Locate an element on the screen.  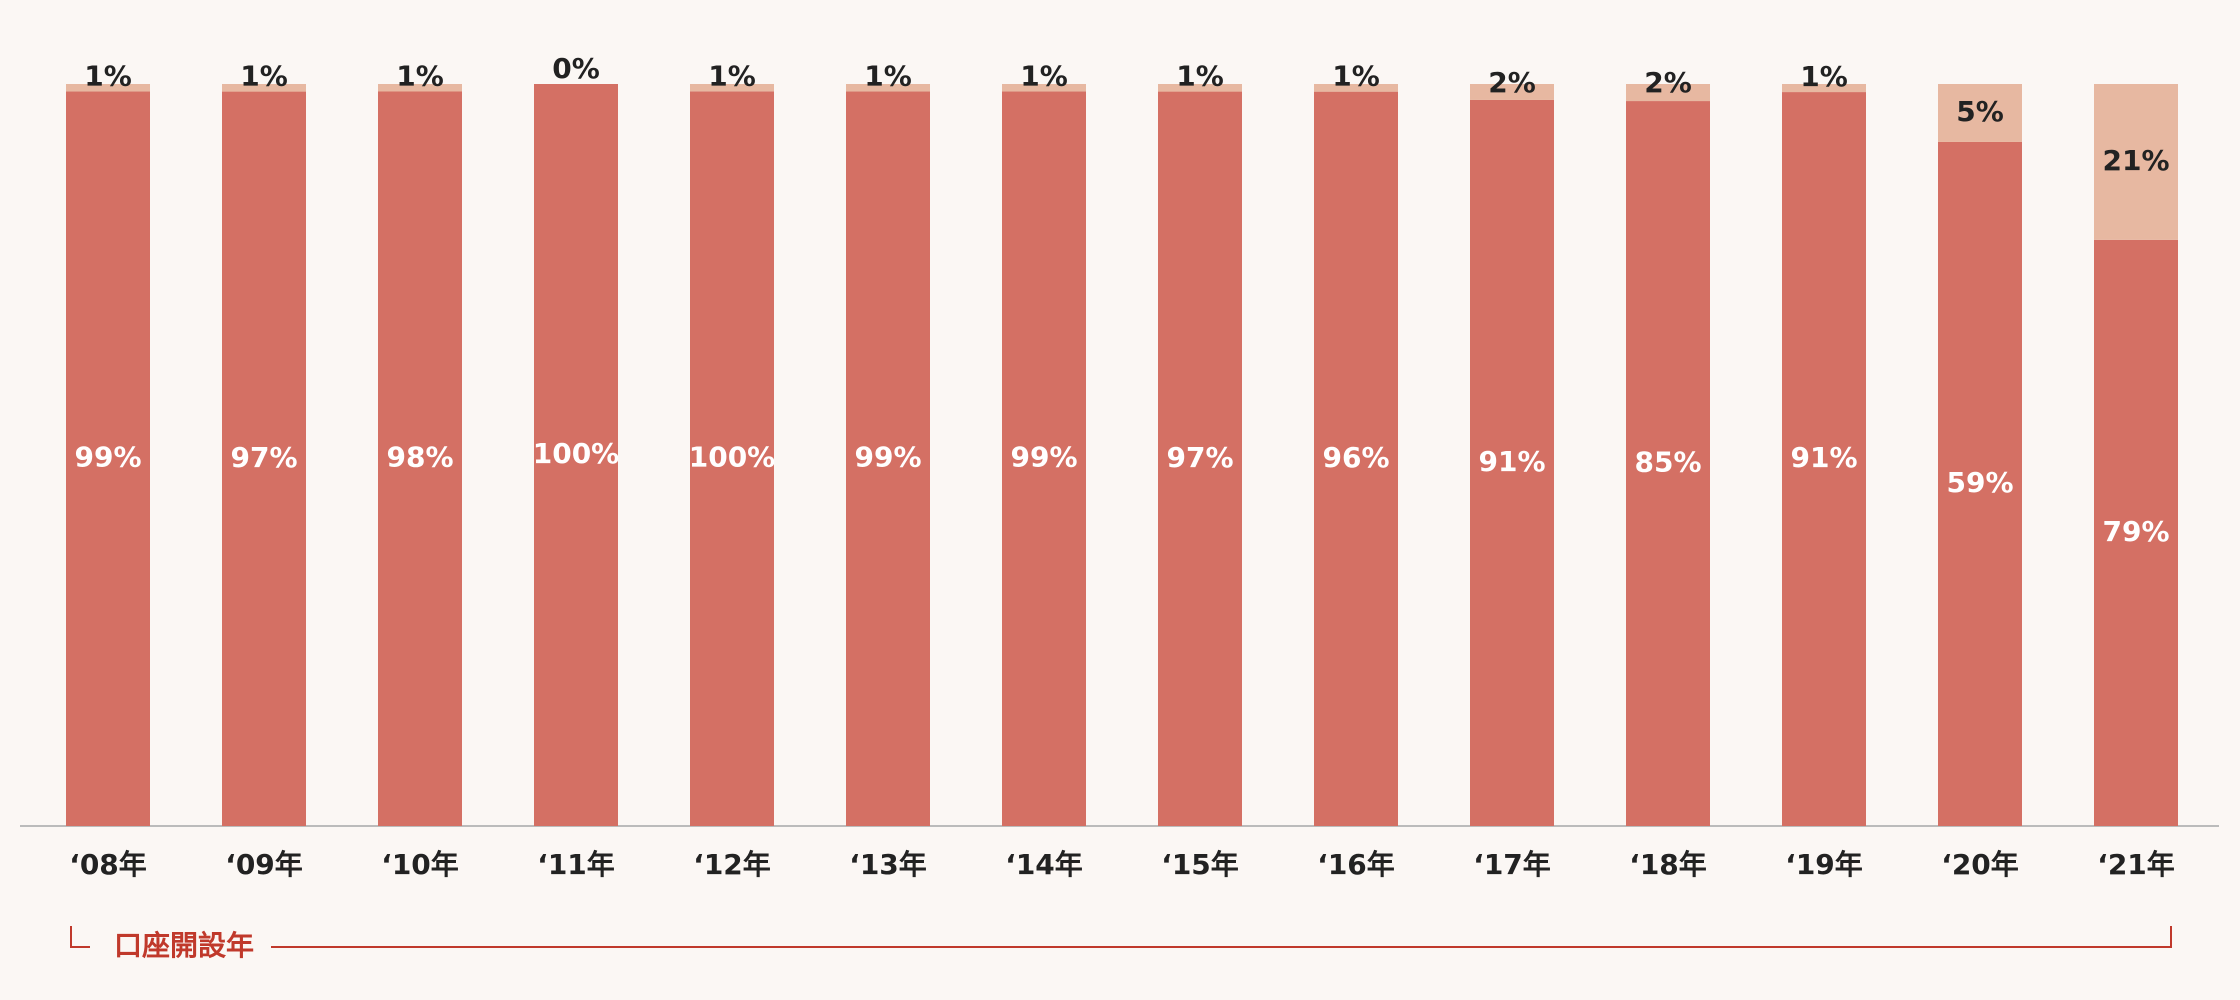
x-tick-label: ‘17年 is located at coordinates (1512, 864).